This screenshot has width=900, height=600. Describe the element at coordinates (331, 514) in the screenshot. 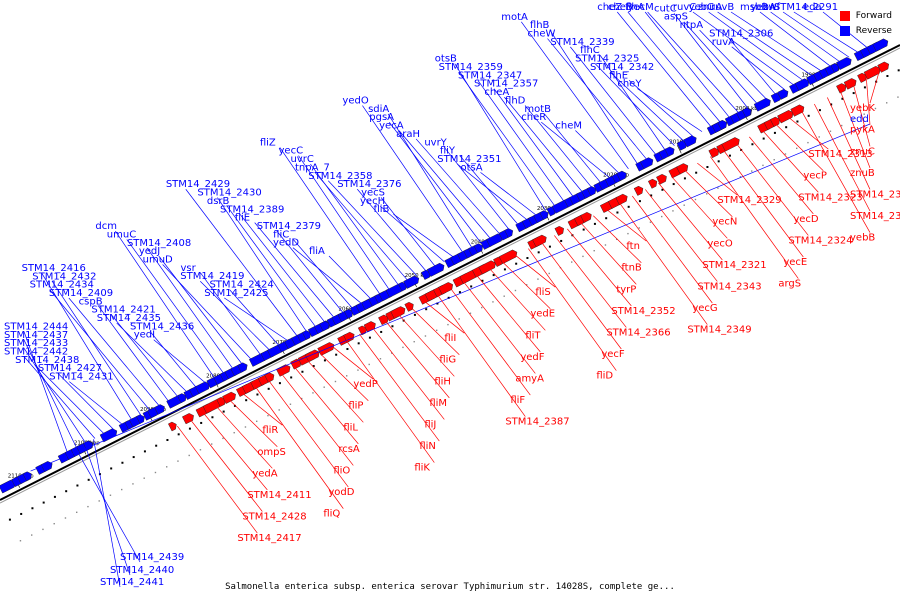

I see `forward-gene-label: fliQ` at that location.